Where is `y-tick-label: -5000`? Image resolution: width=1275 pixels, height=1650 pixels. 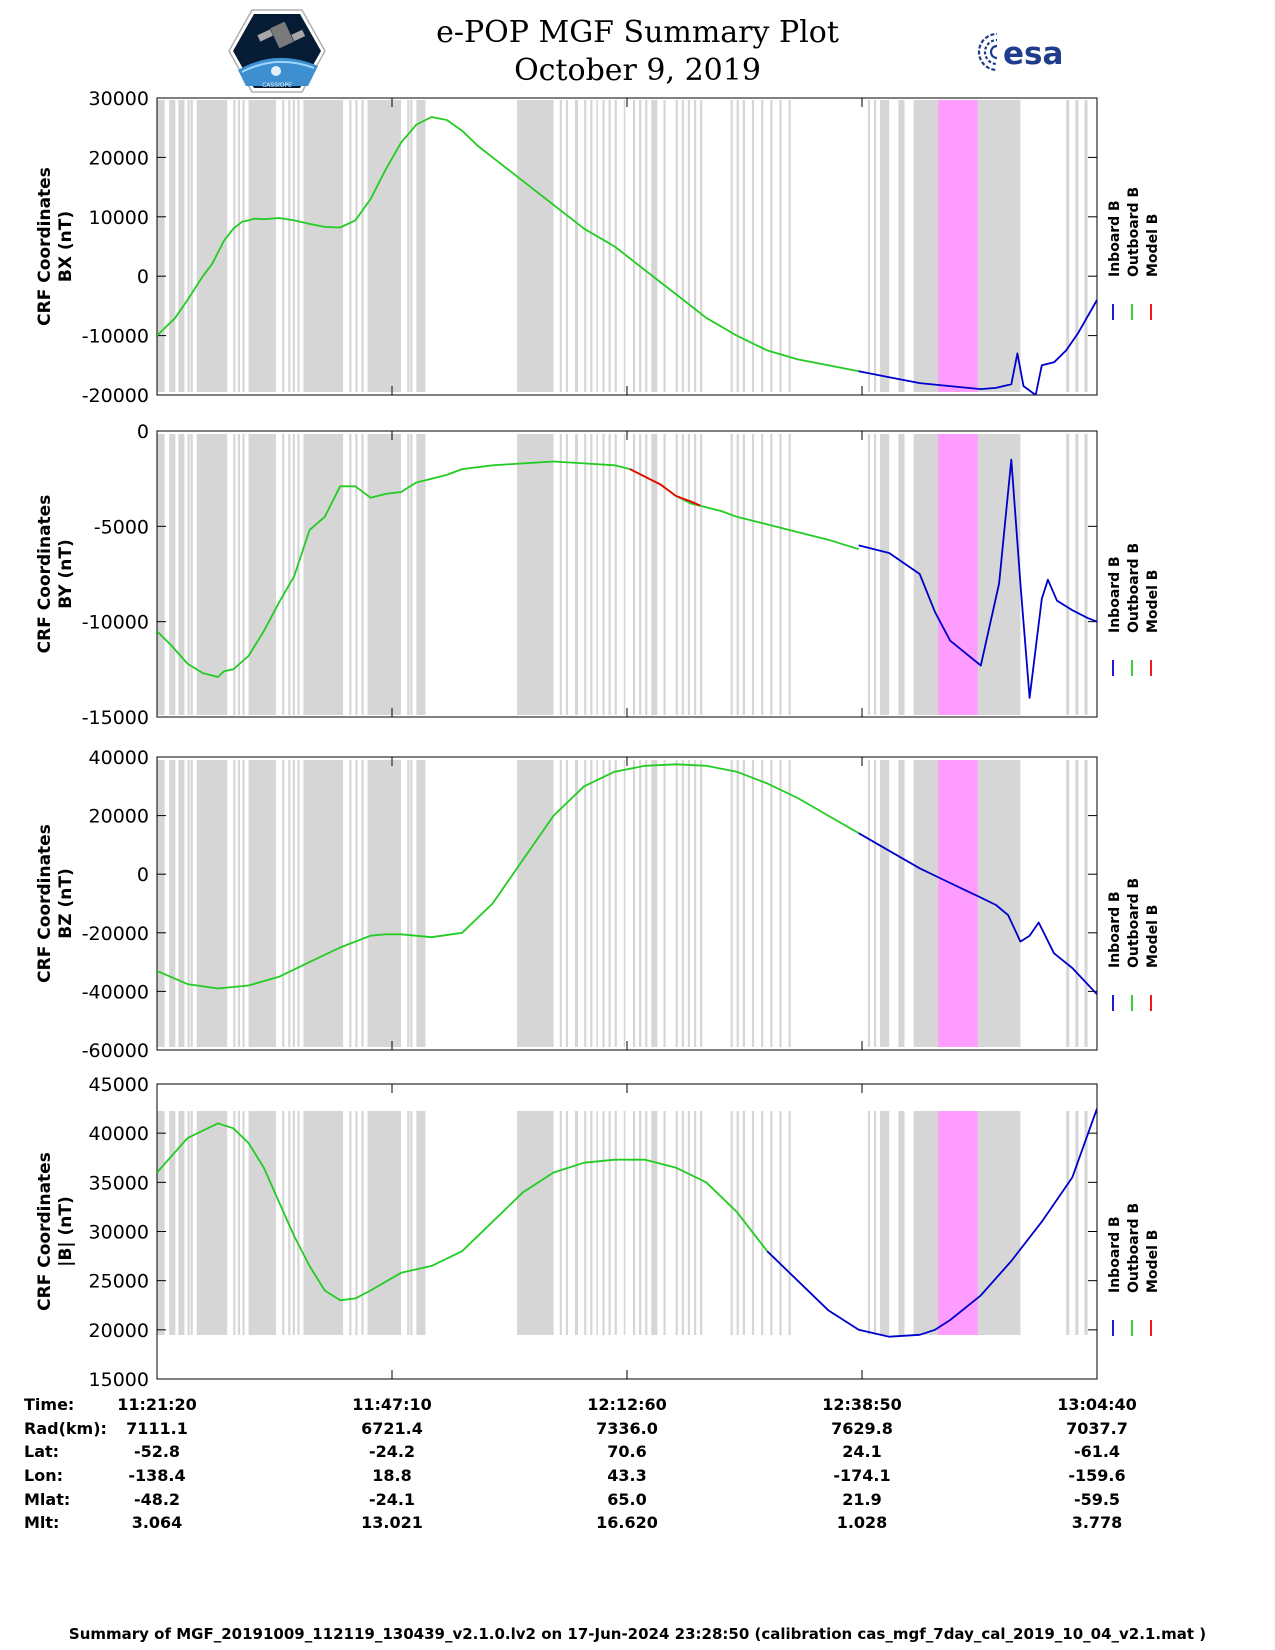
y-tick-label: -5000 is located at coordinates (121, 527).